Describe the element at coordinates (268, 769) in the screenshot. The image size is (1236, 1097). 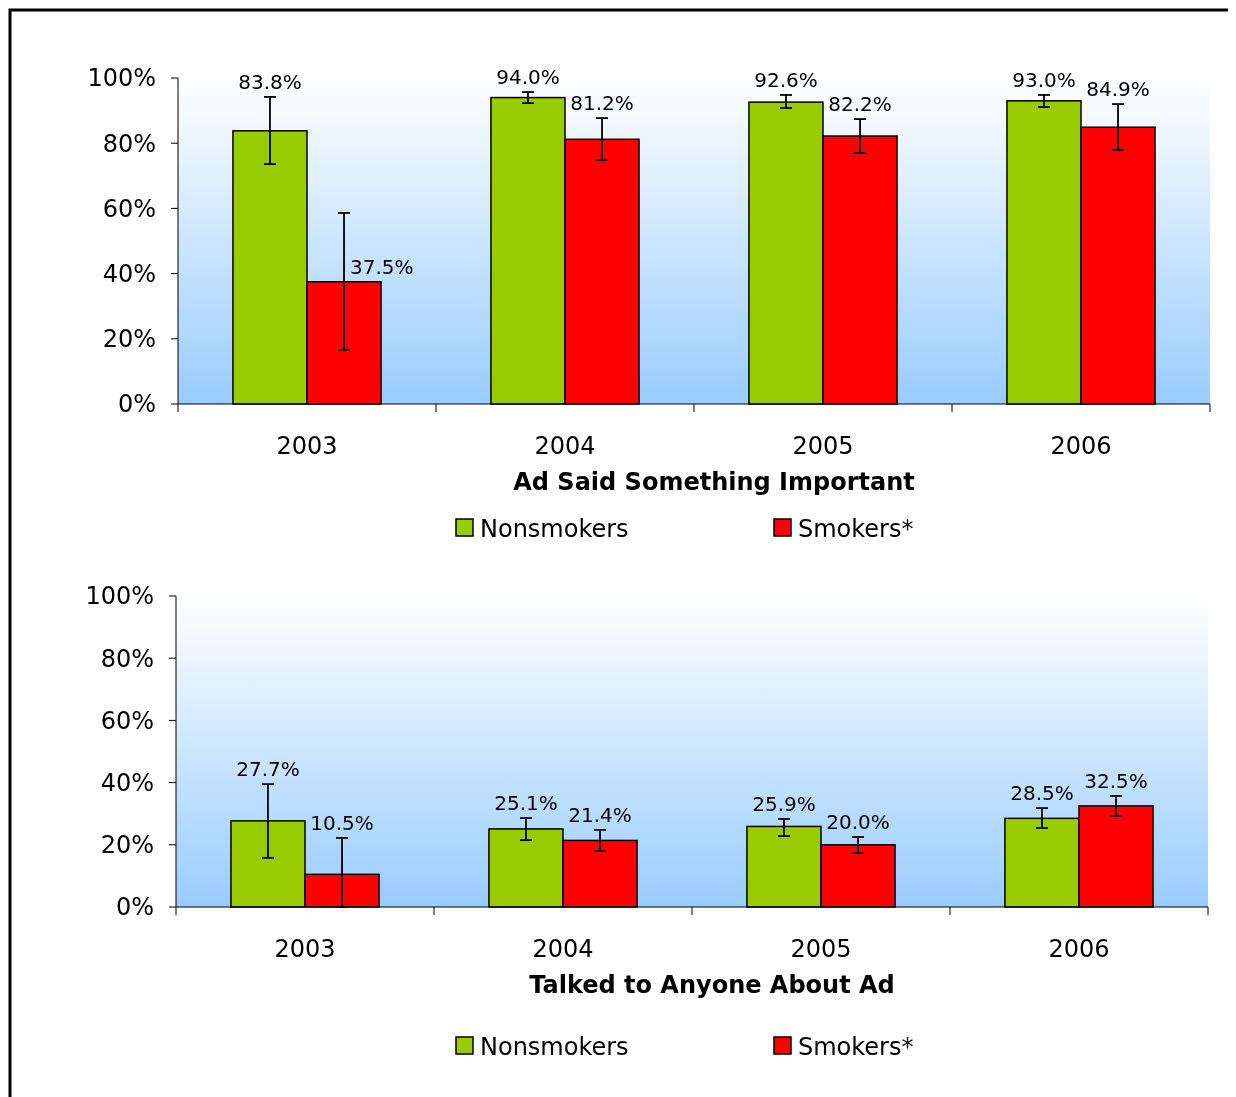
I see `data-label: 27.7%` at that location.